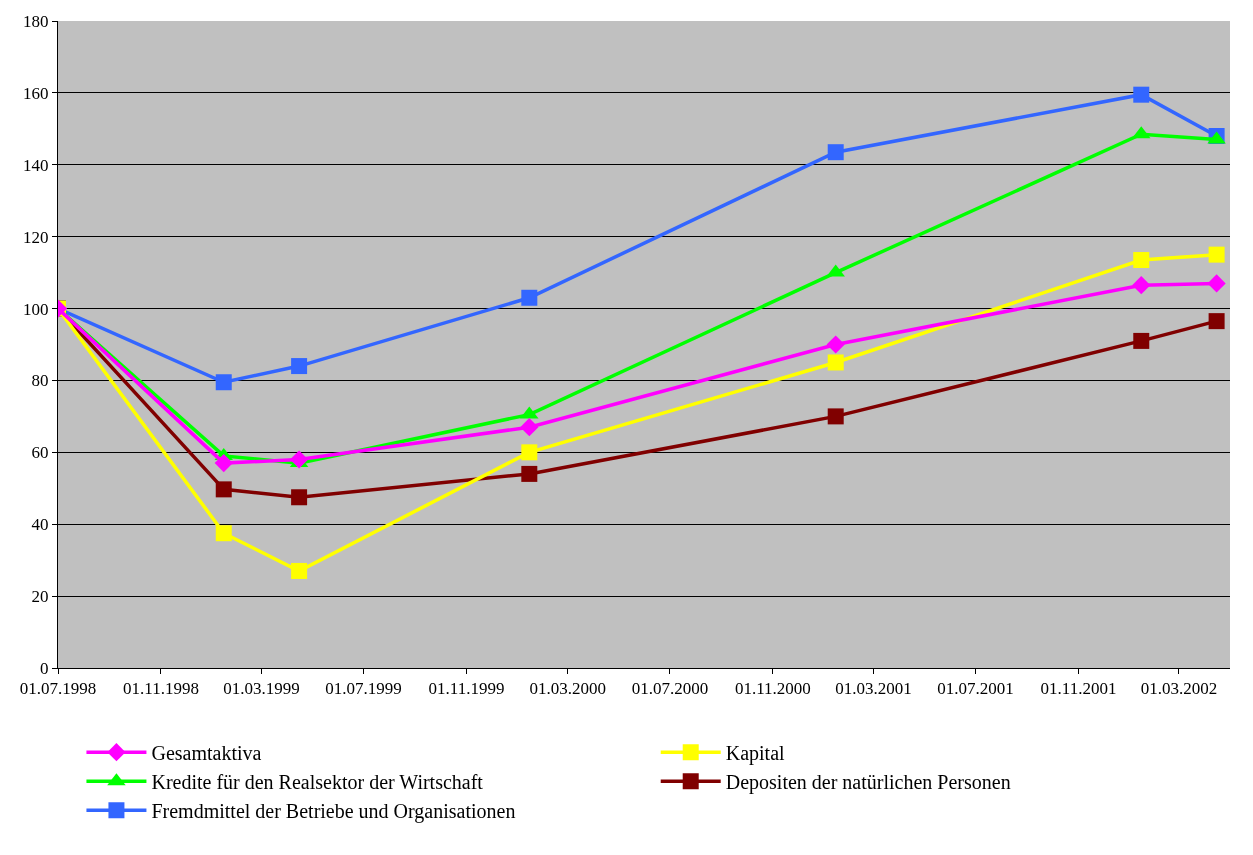 The height and width of the screenshot is (855, 1253). What do you see at coordinates (58, 689) in the screenshot?
I see `x-tick-label: 01.07.1998` at bounding box center [58, 689].